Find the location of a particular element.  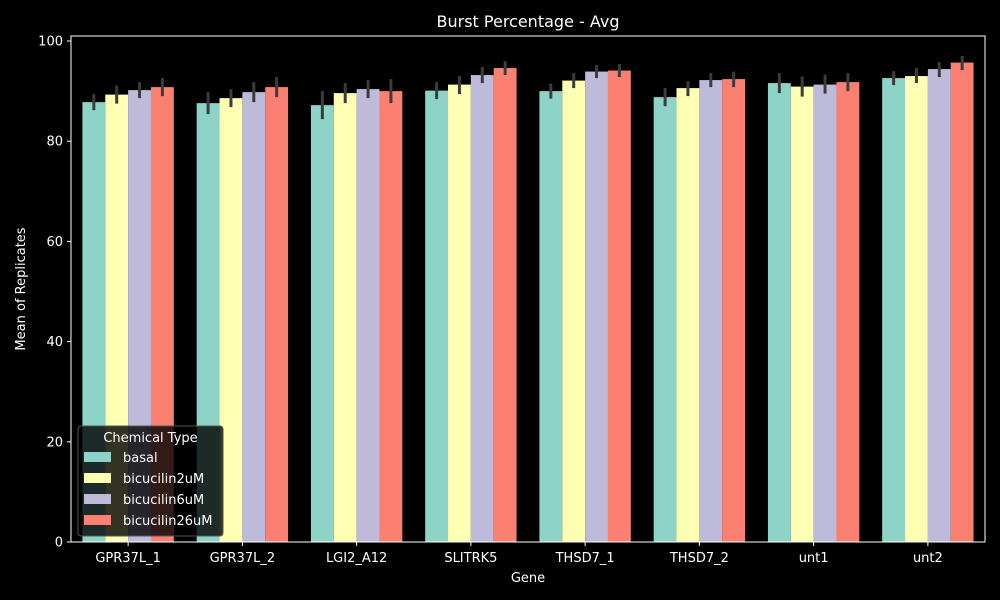

legend-label-bicucilin2uM: bicucilin2uM is located at coordinates (163, 479).